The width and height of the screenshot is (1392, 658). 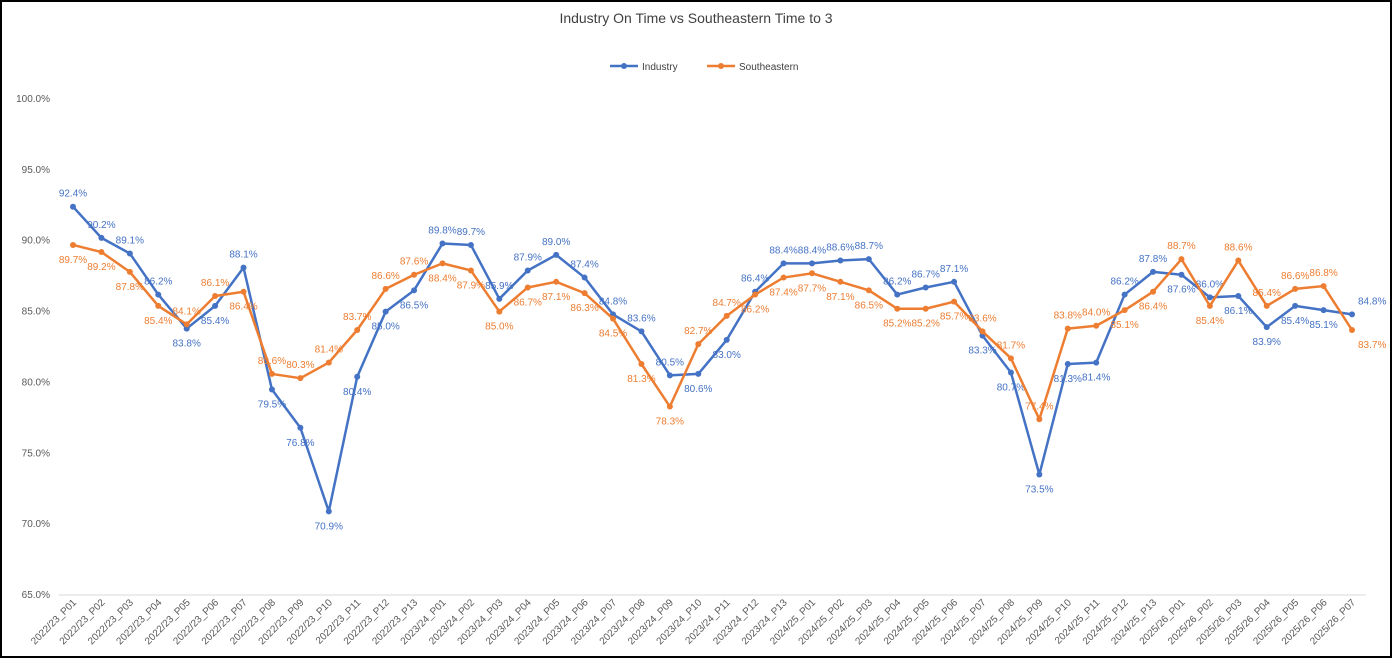 What do you see at coordinates (329, 350) in the screenshot?
I see `data-label: 81.4%` at bounding box center [329, 350].